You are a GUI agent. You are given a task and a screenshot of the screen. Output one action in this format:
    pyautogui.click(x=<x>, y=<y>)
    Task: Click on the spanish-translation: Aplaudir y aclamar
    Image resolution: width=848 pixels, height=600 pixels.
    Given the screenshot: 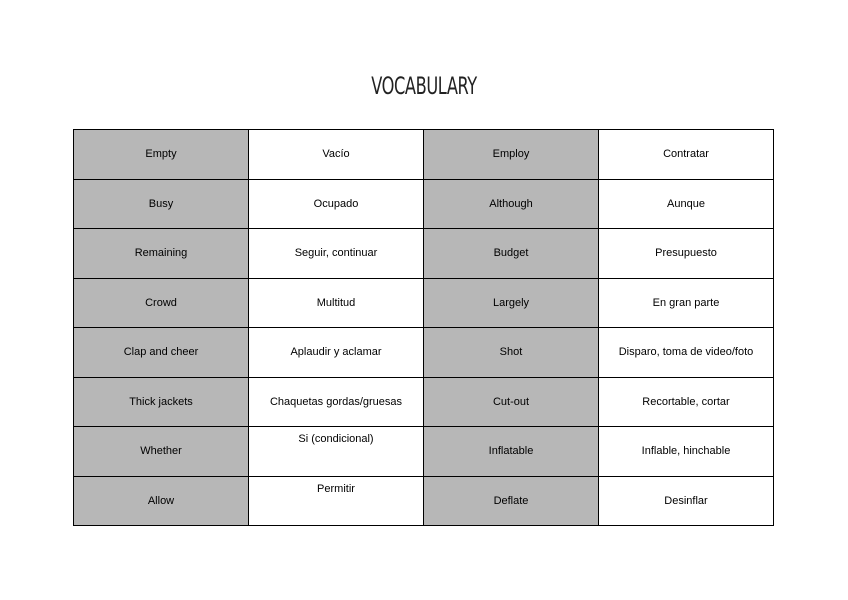 What is the action you would take?
    pyautogui.click(x=336, y=352)
    